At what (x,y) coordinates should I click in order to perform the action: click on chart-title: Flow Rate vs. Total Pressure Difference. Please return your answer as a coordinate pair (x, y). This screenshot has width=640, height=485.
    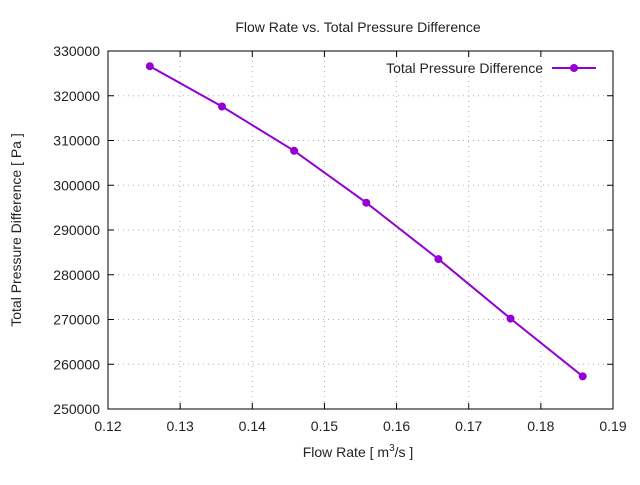
    Looking at the image, I should click on (358, 27).